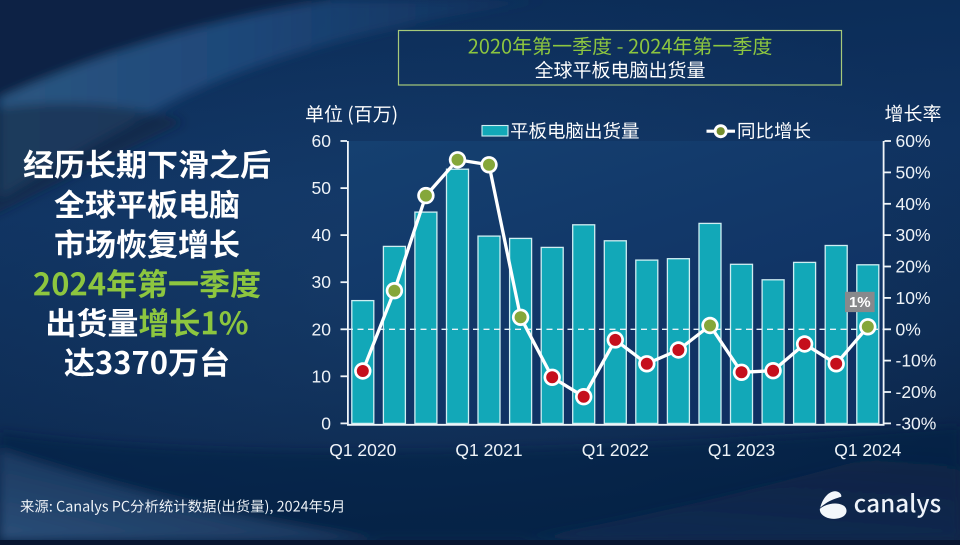  What do you see at coordinates (913, 235) in the screenshot?
I see `svg-text: 30%` at bounding box center [913, 235].